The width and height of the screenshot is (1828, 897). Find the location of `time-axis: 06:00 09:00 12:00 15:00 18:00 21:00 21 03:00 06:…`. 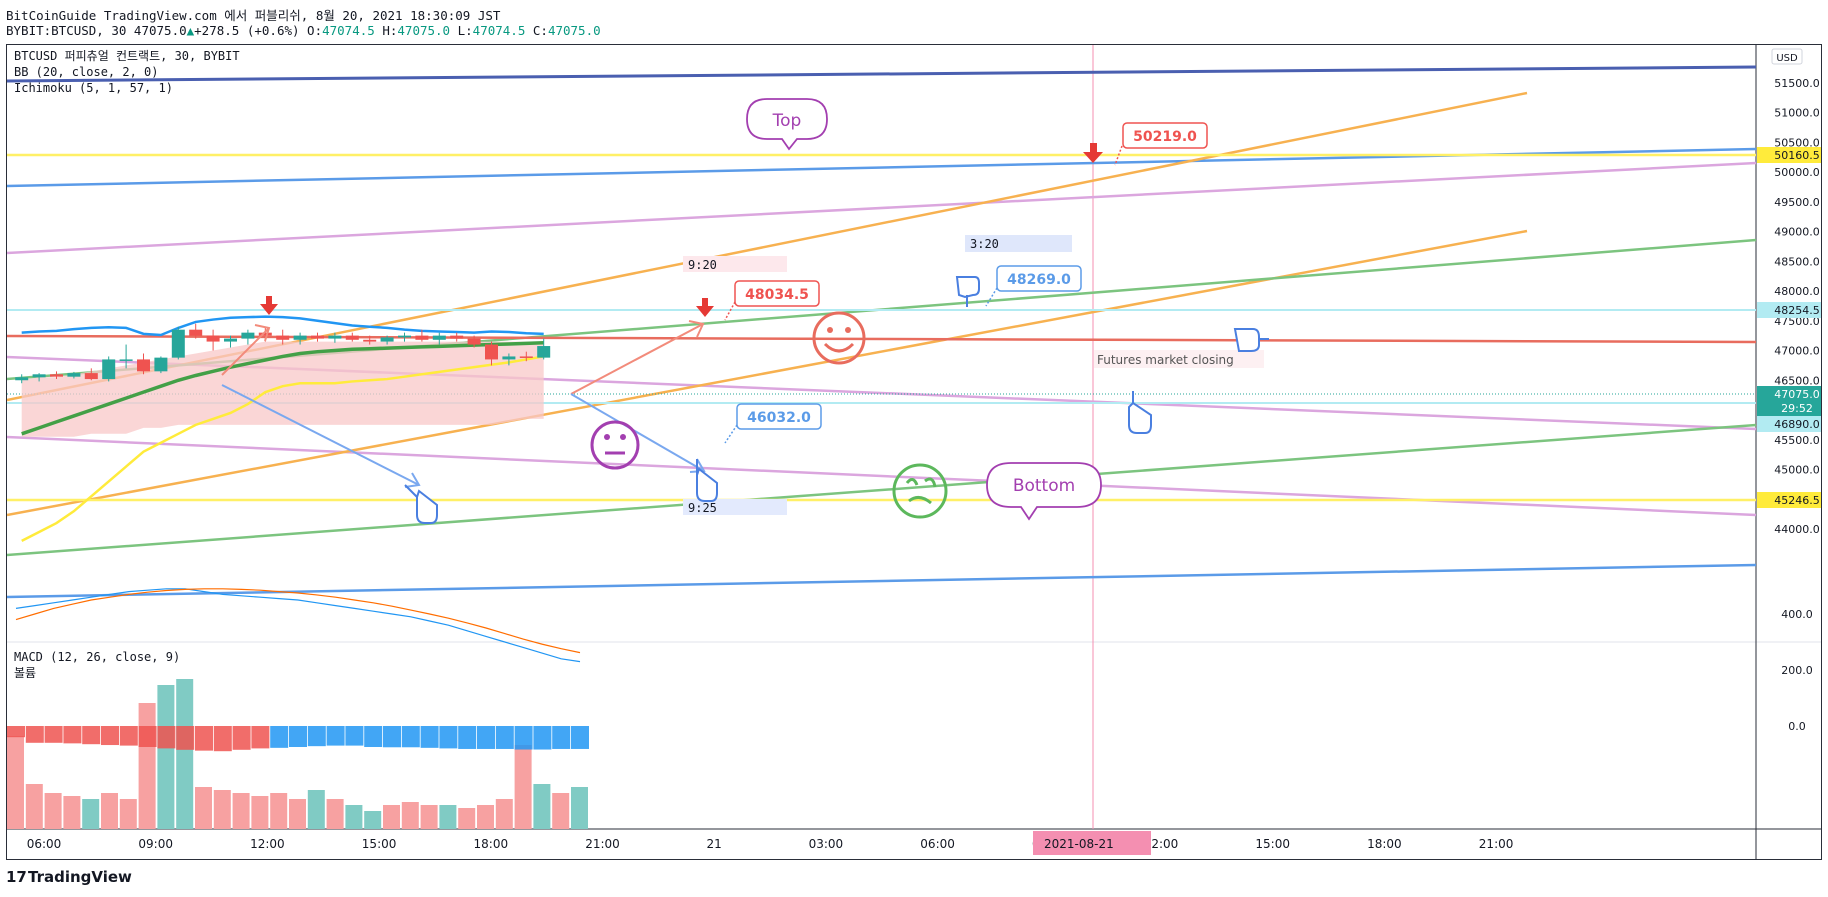

time-axis: 06:00 09:00 12:00 15:00 18:00 21:00 21 03:00 06:… is located at coordinates (770, 844).